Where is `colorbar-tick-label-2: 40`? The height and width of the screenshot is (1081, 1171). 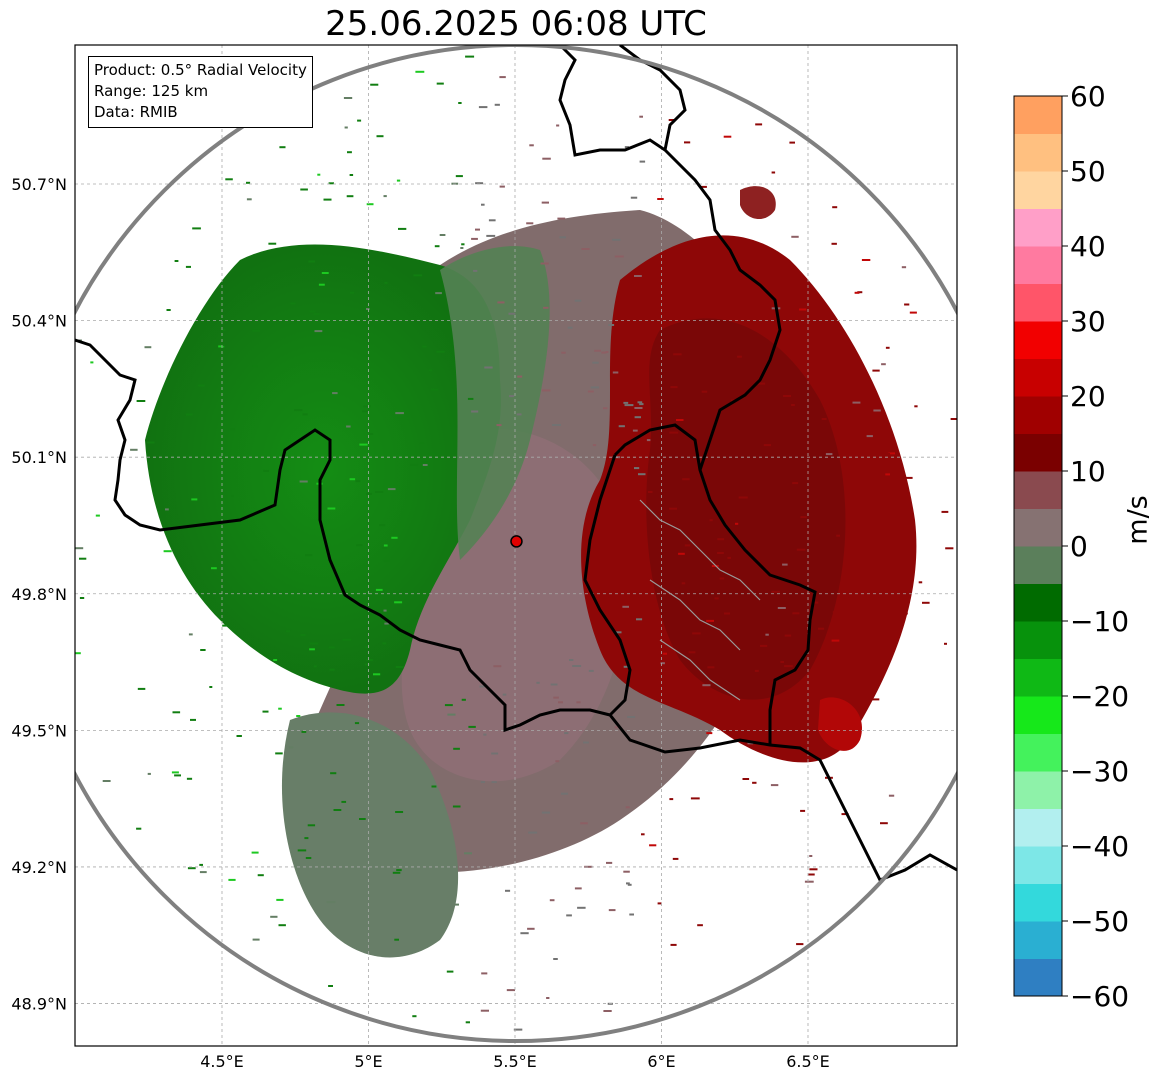 colorbar-tick-label-2: 40 is located at coordinates (1088, 246).